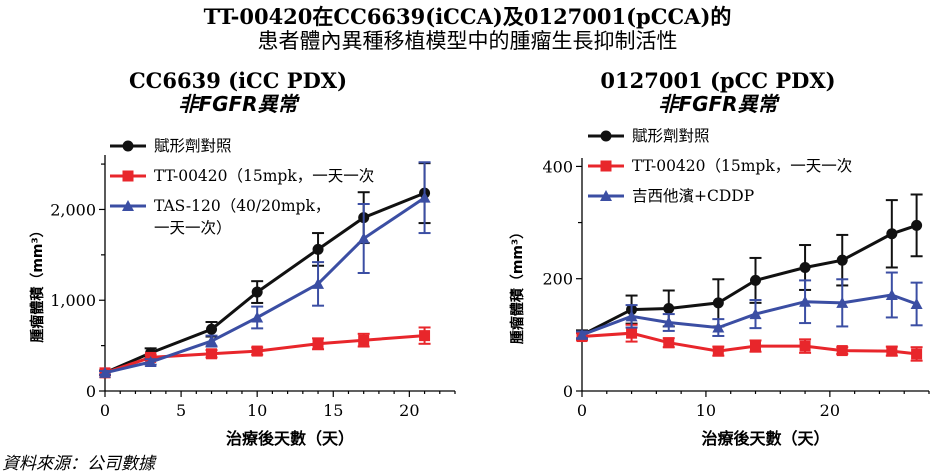  Describe the element at coordinates (265, 283) in the screenshot. I see `series-line` at that location.